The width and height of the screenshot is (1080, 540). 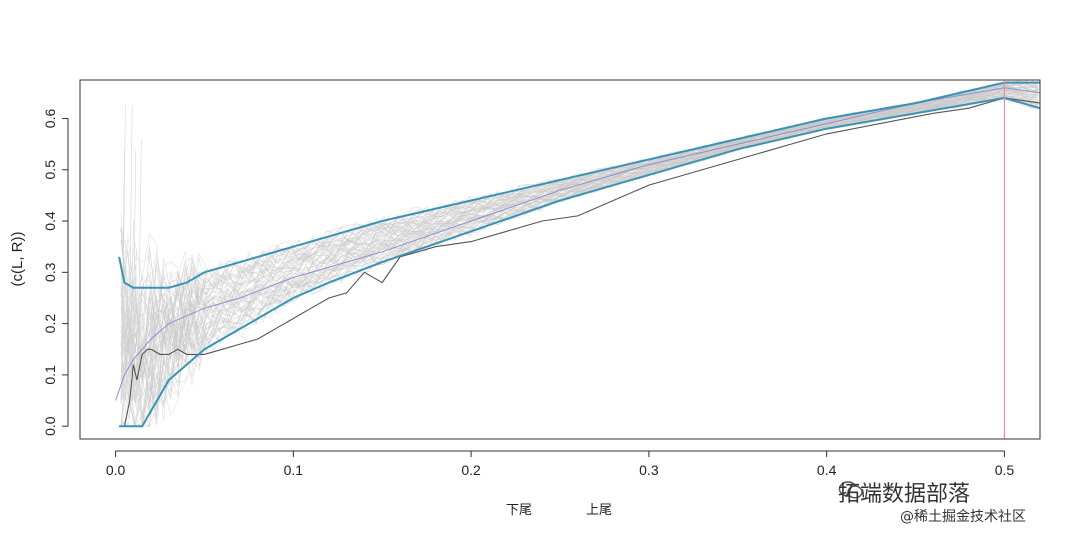 What do you see at coordinates (294, 470) in the screenshot?
I see `x-tick-label: 0.1` at bounding box center [294, 470].